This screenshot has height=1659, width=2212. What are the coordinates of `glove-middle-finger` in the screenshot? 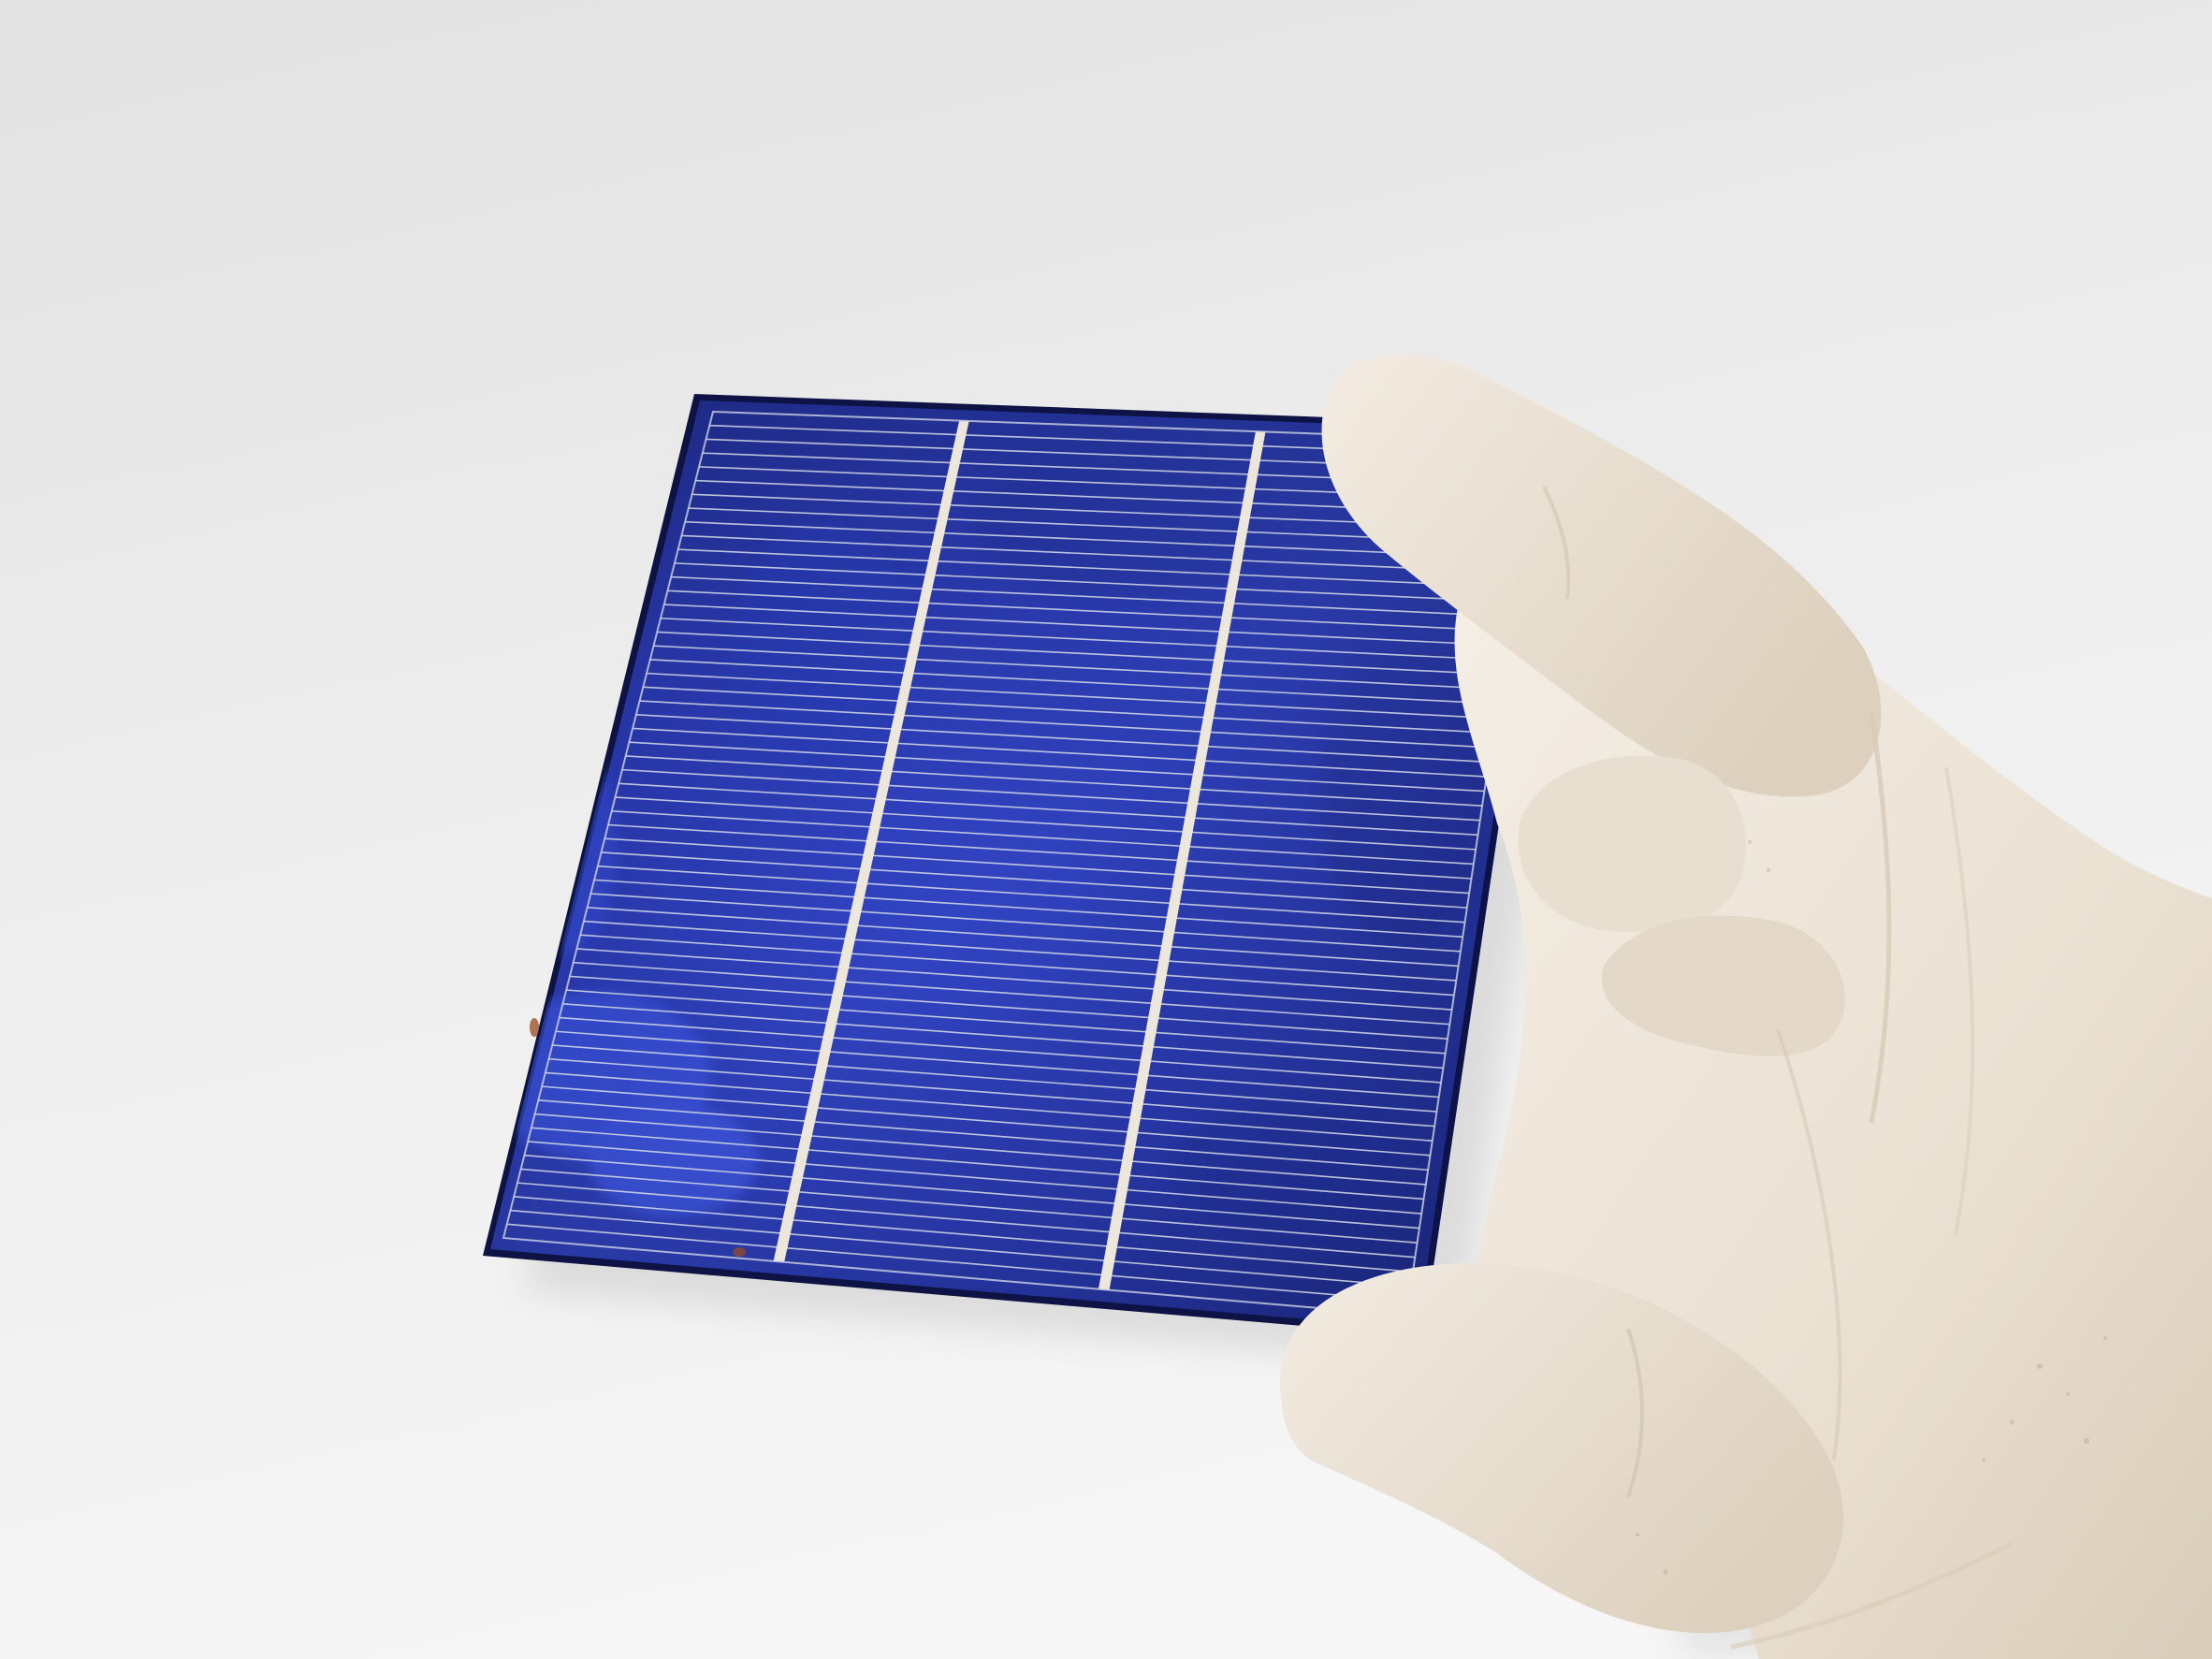 It's located at (1632, 844).